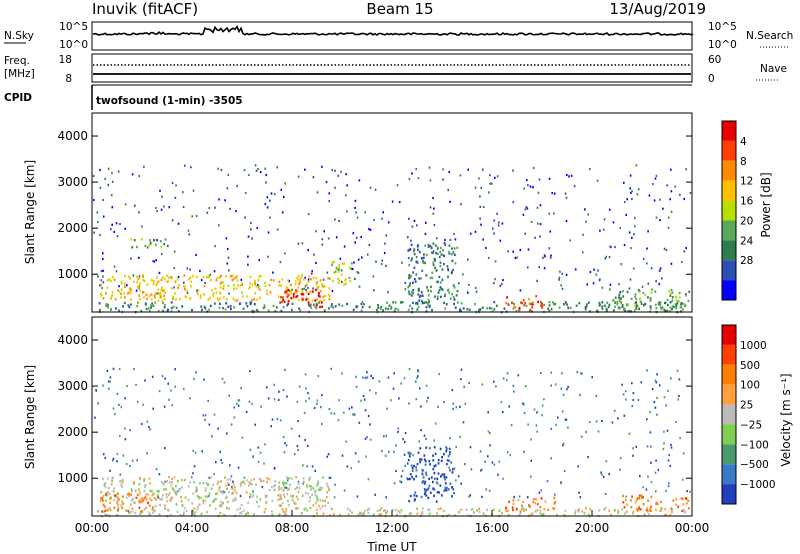 The width and height of the screenshot is (800, 554). Describe the element at coordinates (711, 79) in the screenshot. I see `nave-bottom-tick: 0` at that location.